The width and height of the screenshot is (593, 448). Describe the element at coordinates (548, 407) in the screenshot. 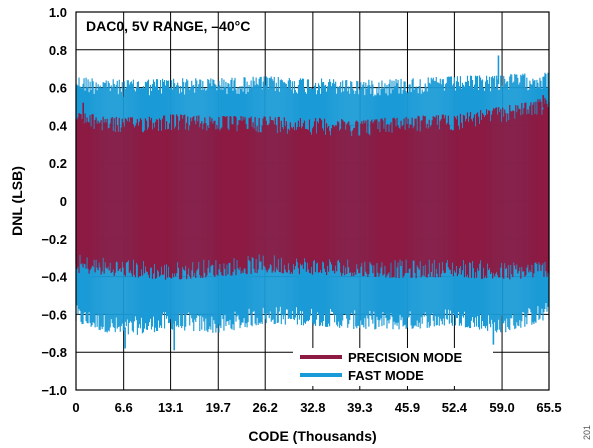

I see `x-tick-label: 65.5` at that location.